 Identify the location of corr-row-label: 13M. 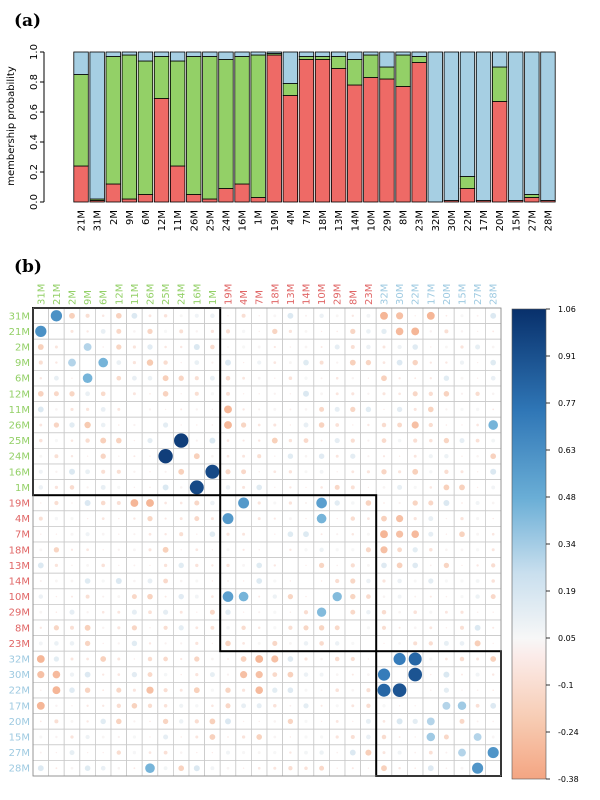
(19, 566).